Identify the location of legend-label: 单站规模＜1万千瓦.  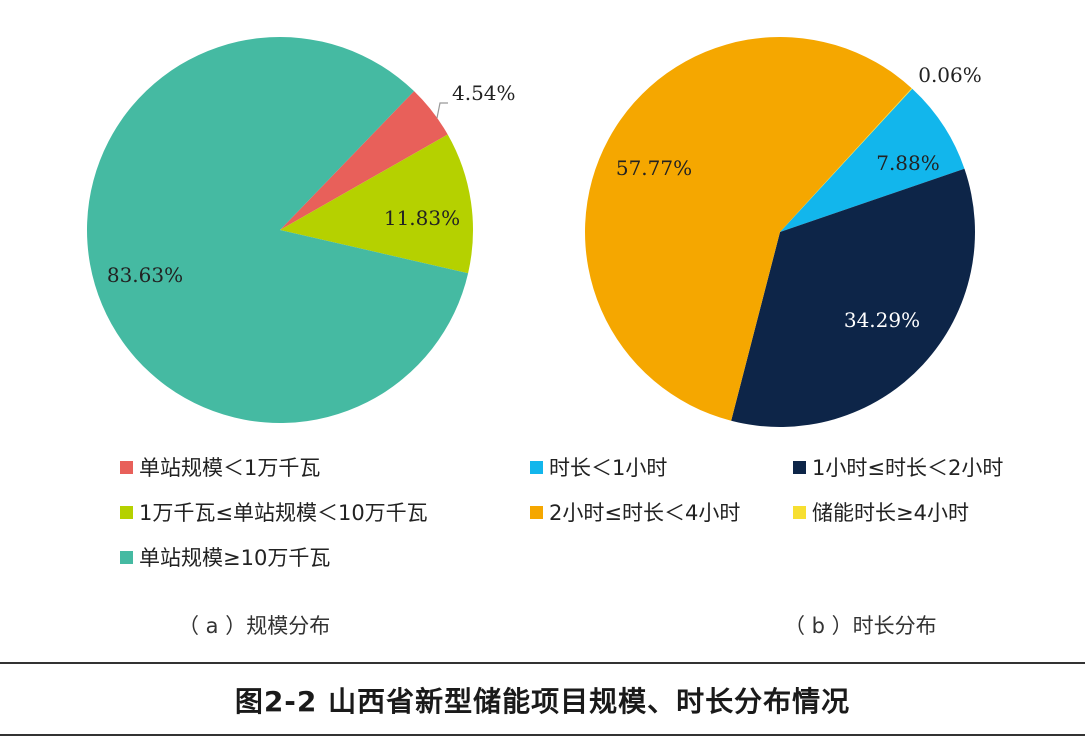
(230, 468).